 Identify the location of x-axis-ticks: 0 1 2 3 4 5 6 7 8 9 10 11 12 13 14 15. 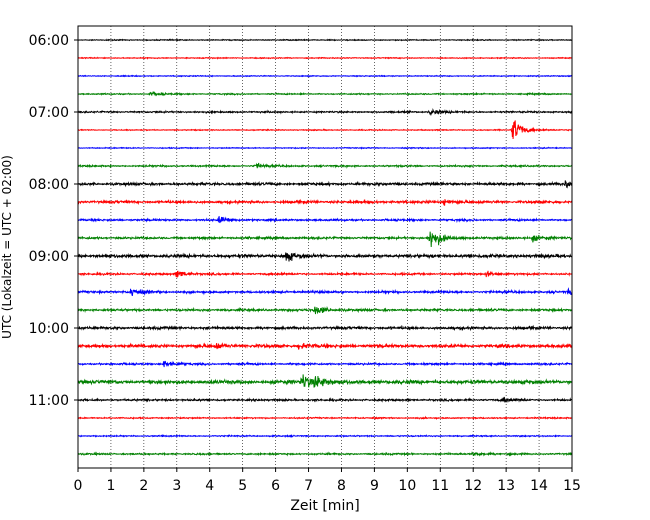
(327, 481).